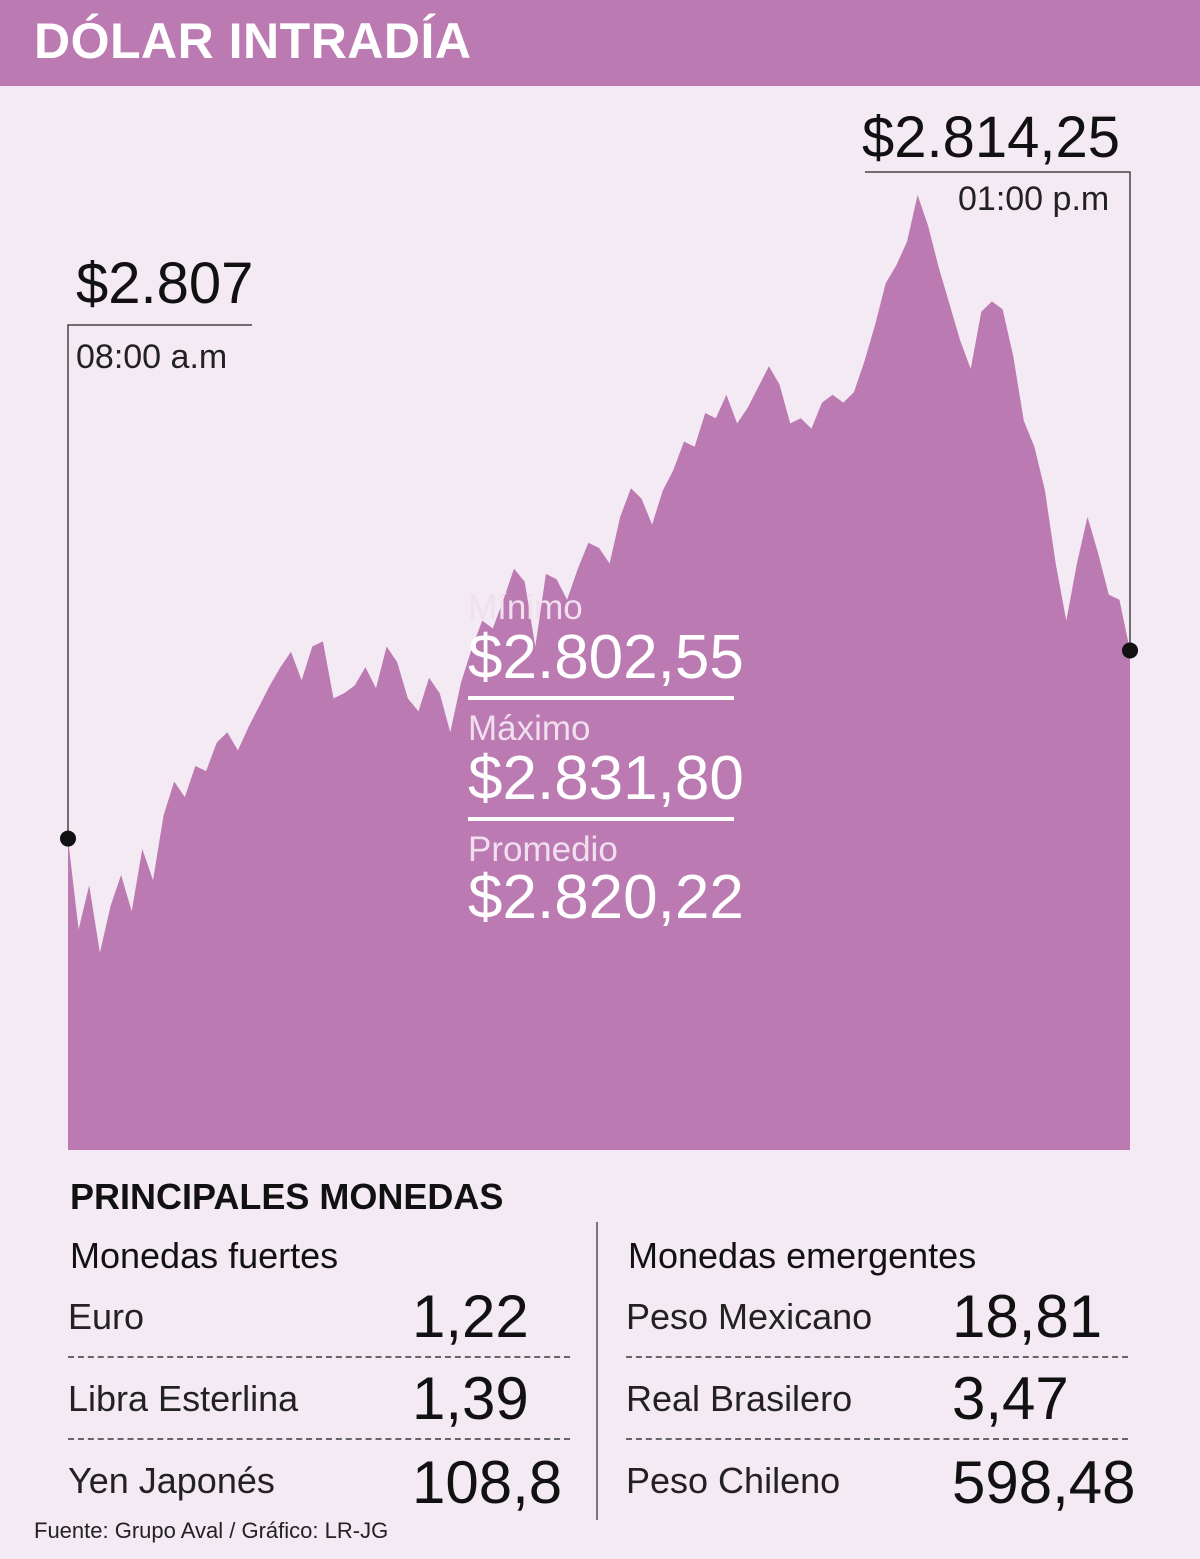  I want to click on currency-value: 1,22, so click(470, 1316).